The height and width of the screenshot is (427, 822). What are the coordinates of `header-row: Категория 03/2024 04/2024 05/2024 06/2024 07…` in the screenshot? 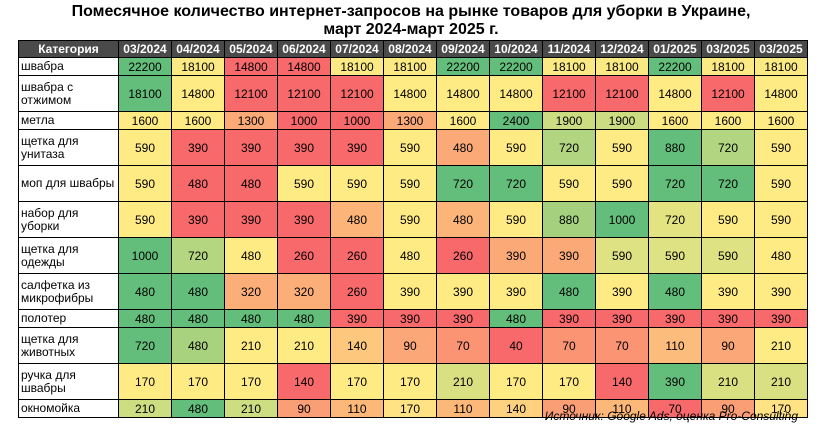 It's located at (413, 49).